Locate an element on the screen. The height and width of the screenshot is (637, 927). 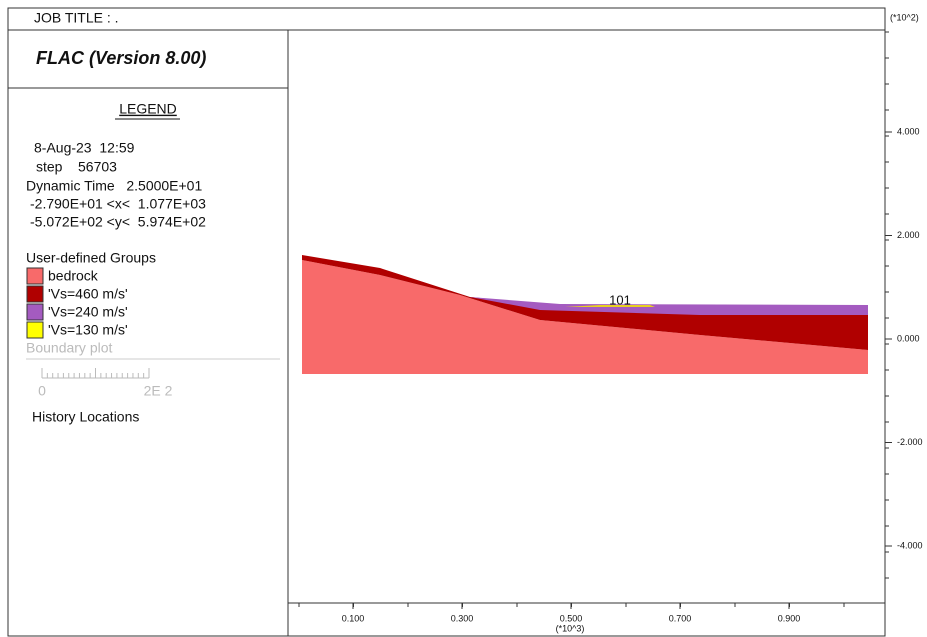
vs240-layer is located at coordinates (669, 306).